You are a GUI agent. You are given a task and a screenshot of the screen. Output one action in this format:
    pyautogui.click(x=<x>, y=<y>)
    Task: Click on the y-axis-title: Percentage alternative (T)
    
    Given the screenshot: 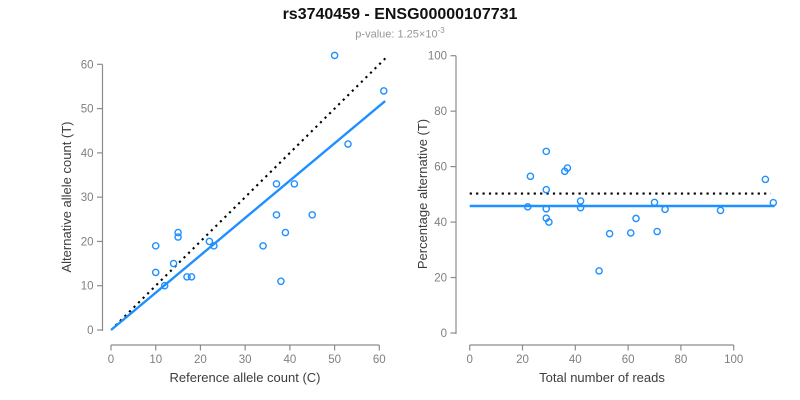 What is the action you would take?
    pyautogui.click(x=422, y=194)
    